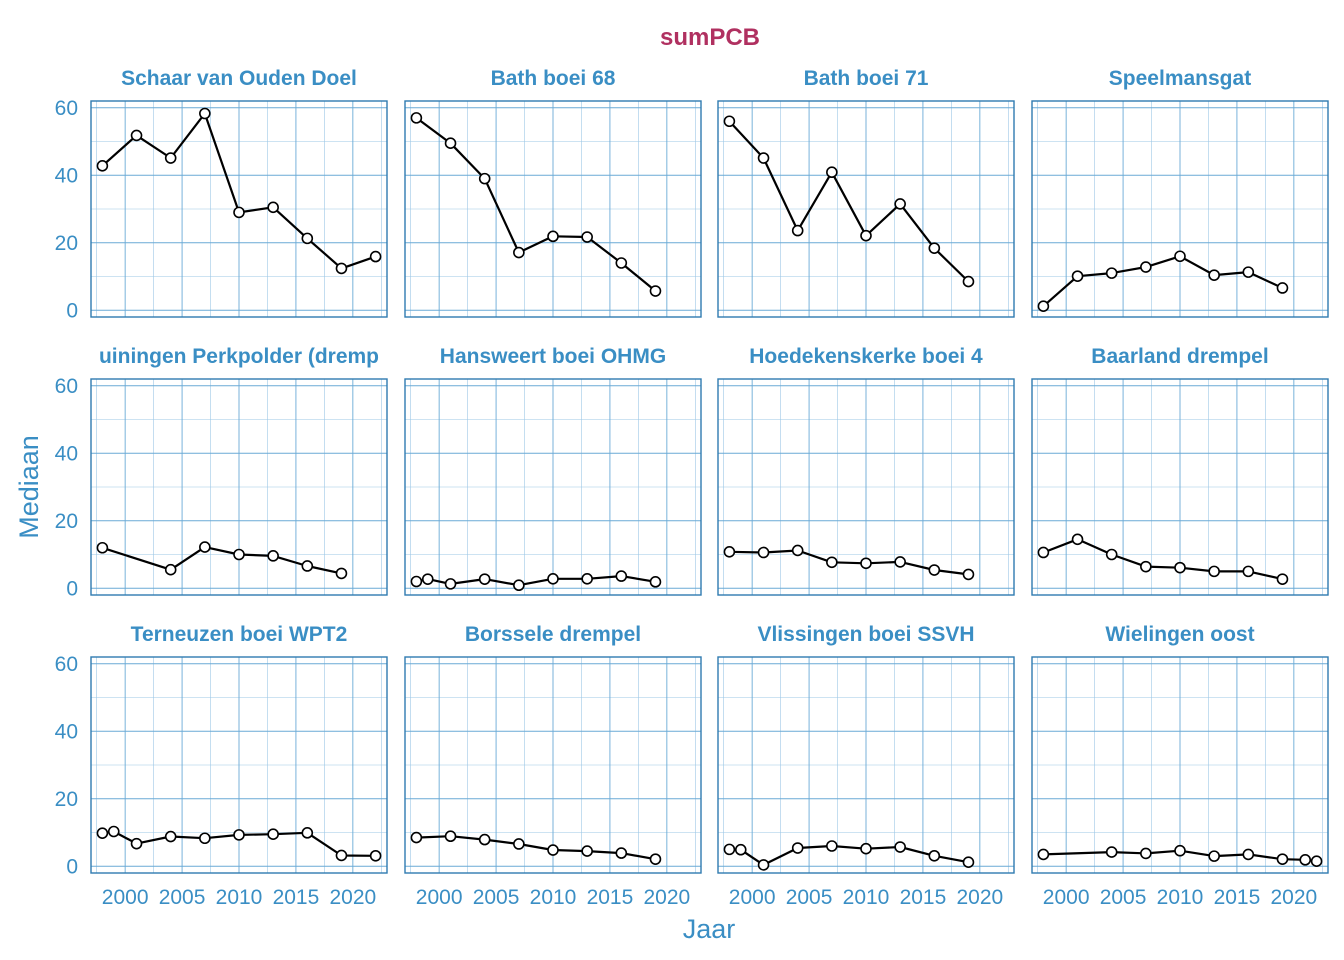 This screenshot has width=1344, height=960. Describe the element at coordinates (239, 356) in the screenshot. I see `panel-title: uiningen Perkpolder (dremp` at that location.